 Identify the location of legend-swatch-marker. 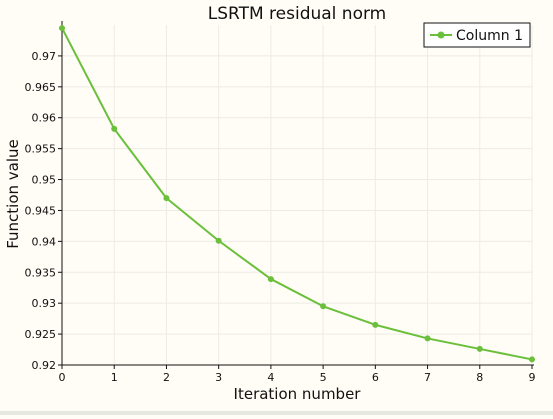
(441, 35).